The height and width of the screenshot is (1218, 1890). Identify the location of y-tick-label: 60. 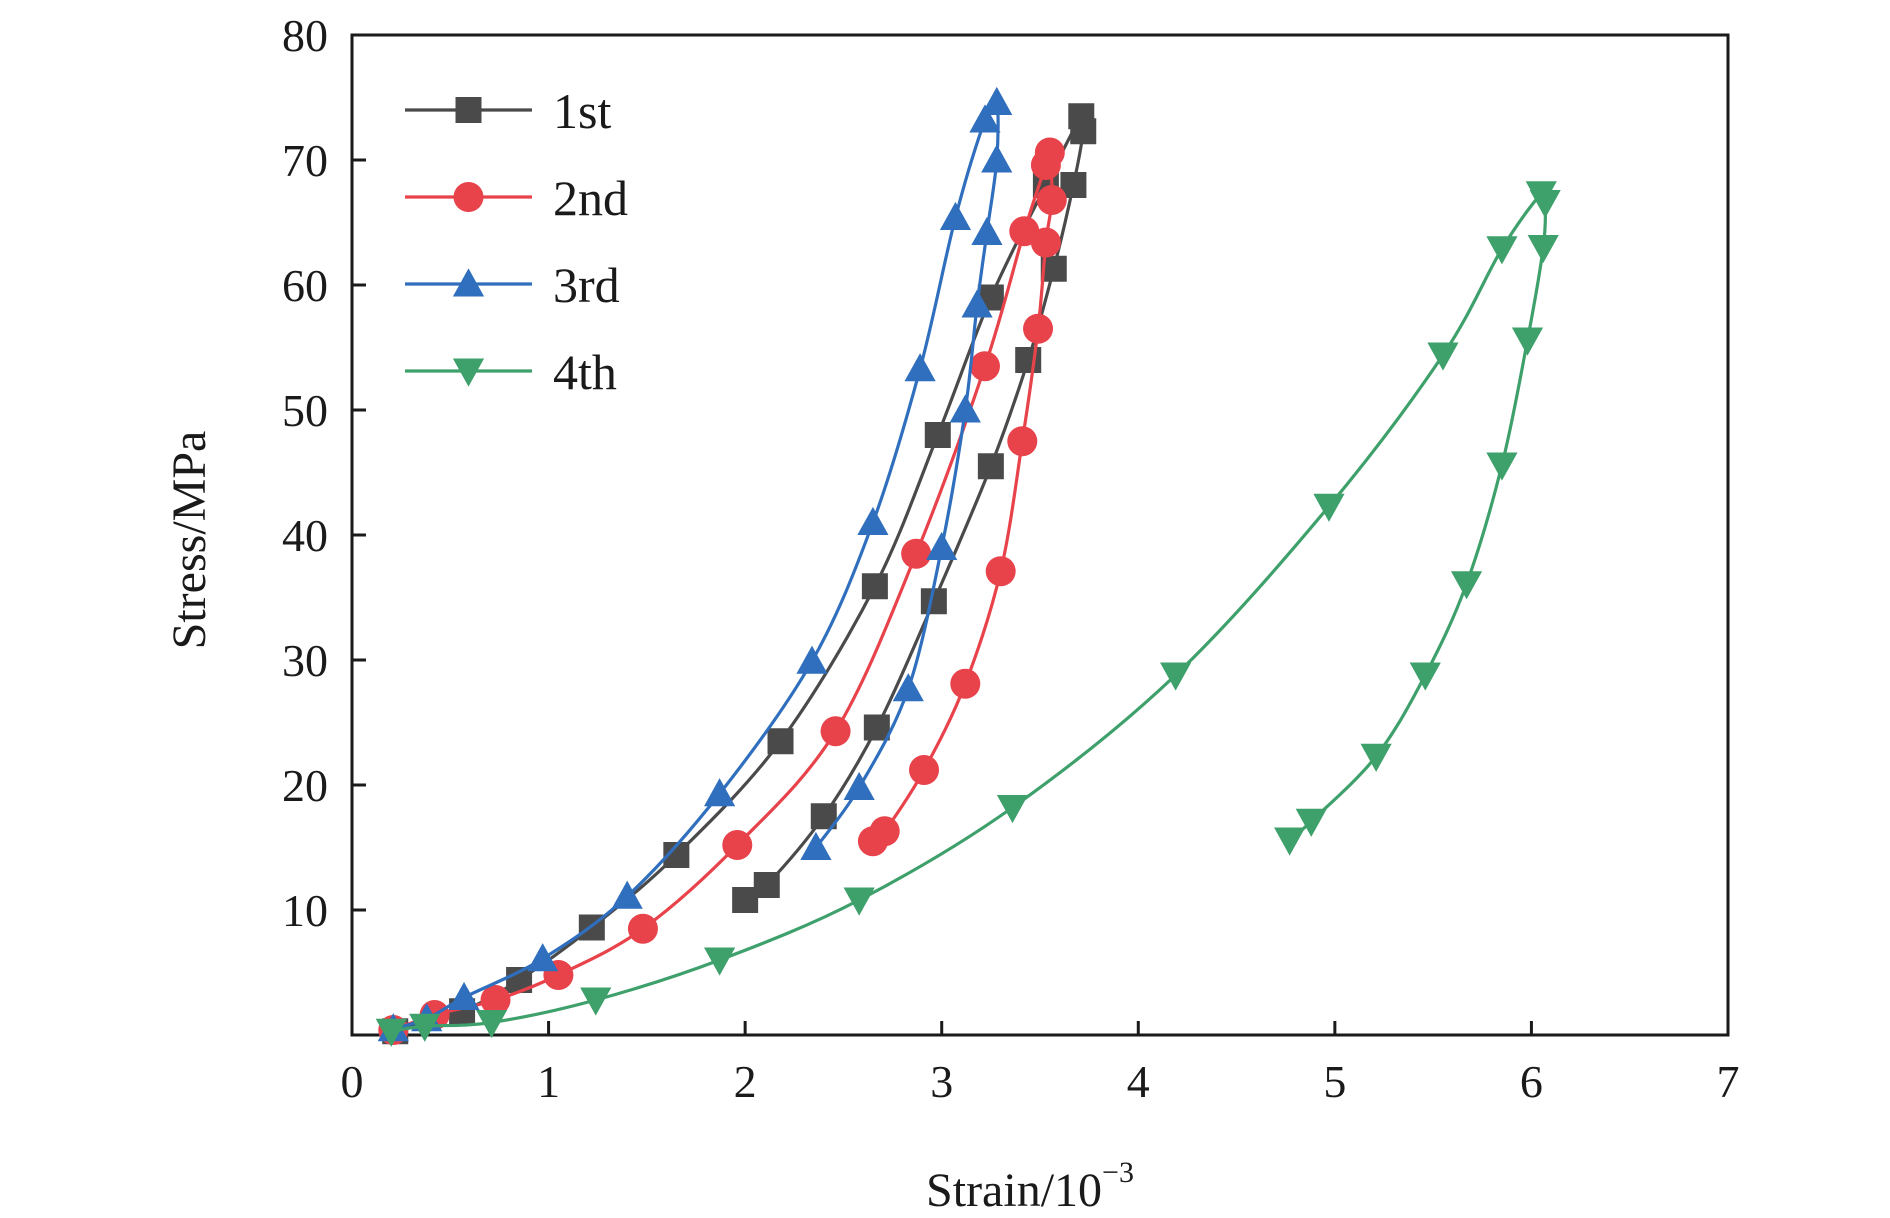
(305, 285).